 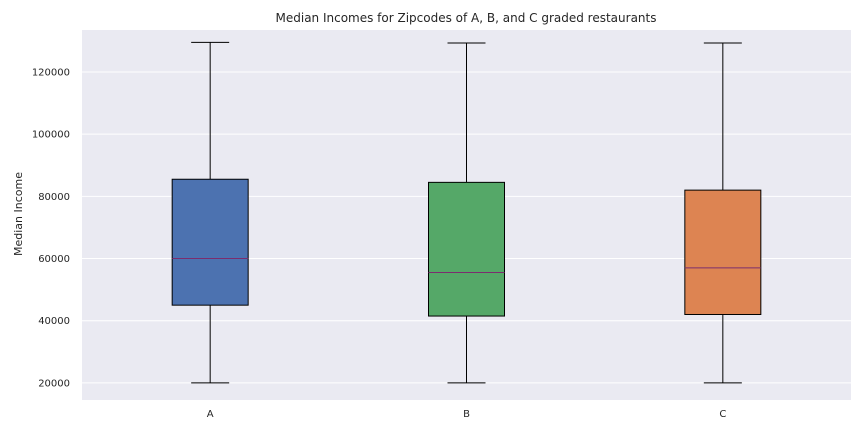 I want to click on y-tick-label: 60000, so click(x=54, y=259).